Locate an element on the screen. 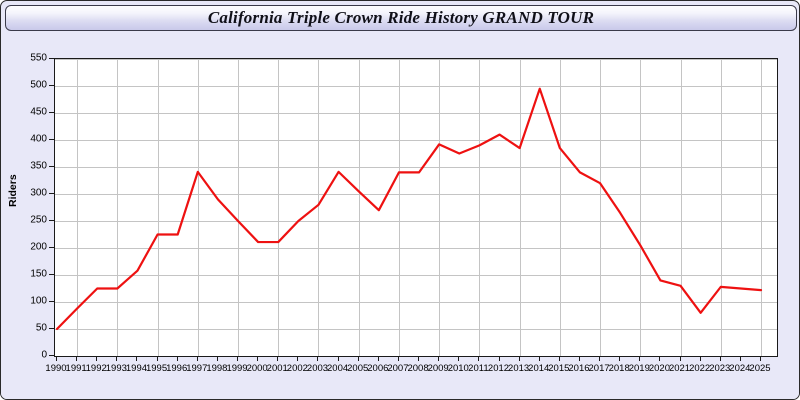  y-tick-label: 550 is located at coordinates (38, 58).